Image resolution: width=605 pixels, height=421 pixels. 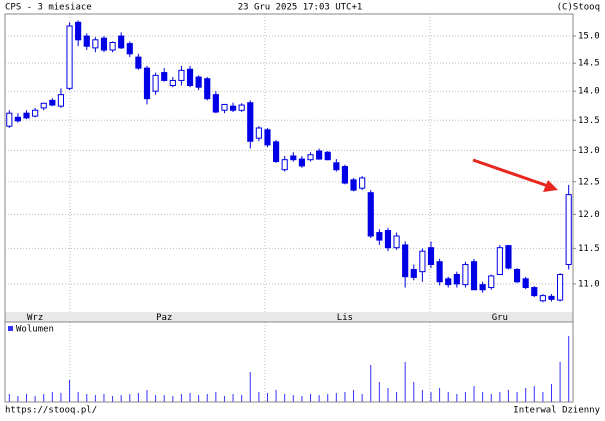 What do you see at coordinates (35, 318) in the screenshot?
I see `x-tick-label: Wrz` at bounding box center [35, 318].